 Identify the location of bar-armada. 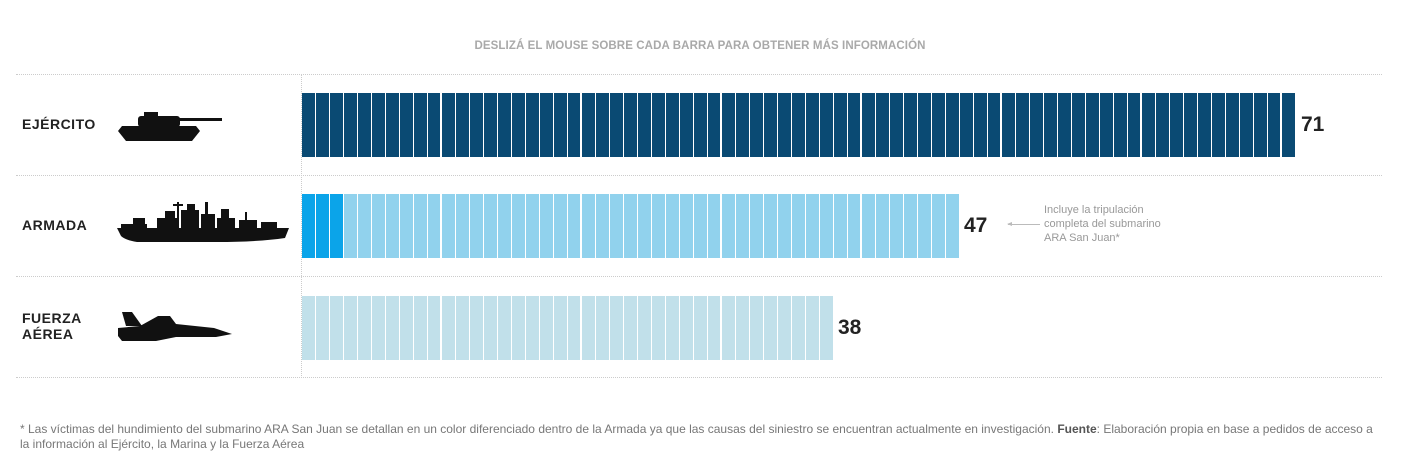
(631, 226).